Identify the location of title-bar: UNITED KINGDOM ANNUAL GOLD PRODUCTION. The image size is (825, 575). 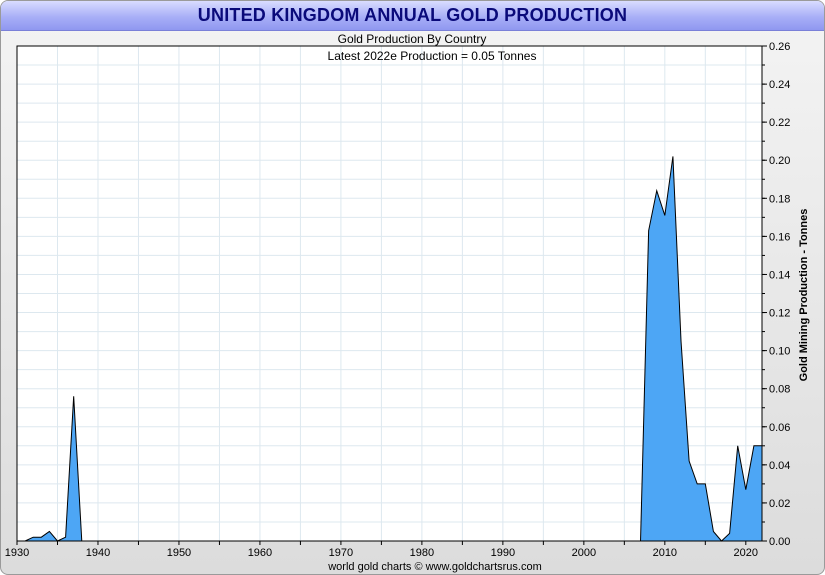
(412, 16).